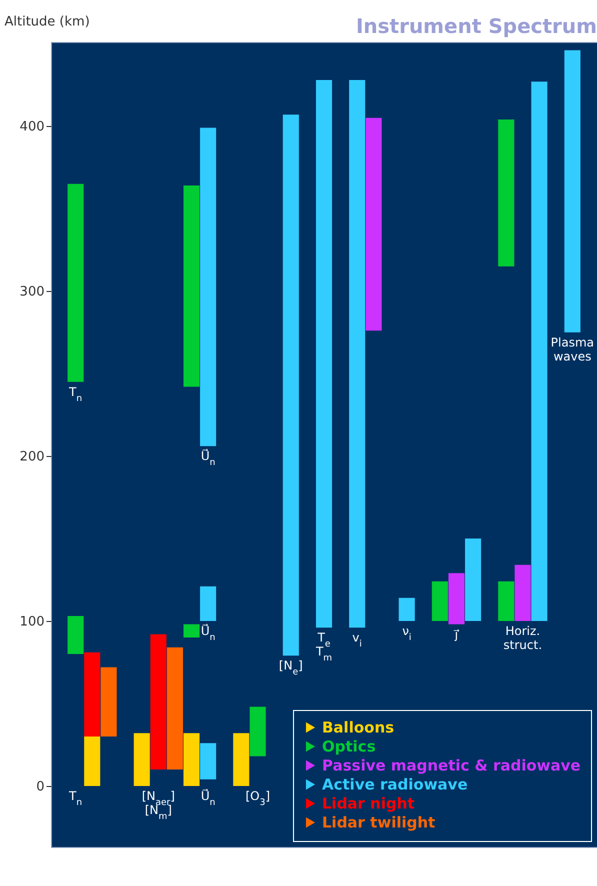  Describe the element at coordinates (75, 394) in the screenshot. I see `annotation: T$_{n}$` at that location.